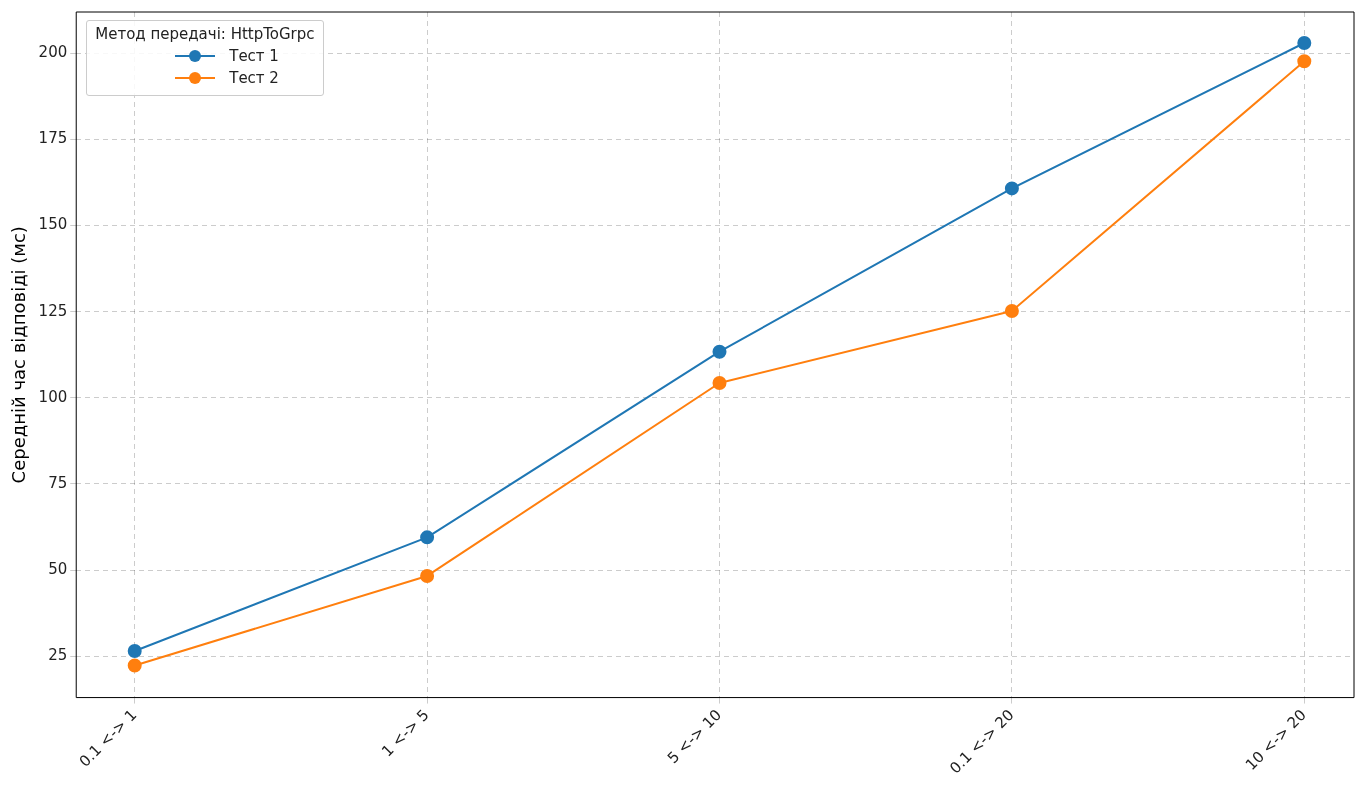 This screenshot has height=785, width=1362. Describe the element at coordinates (58, 655) in the screenshot. I see `y-tick-label: 25` at that location.